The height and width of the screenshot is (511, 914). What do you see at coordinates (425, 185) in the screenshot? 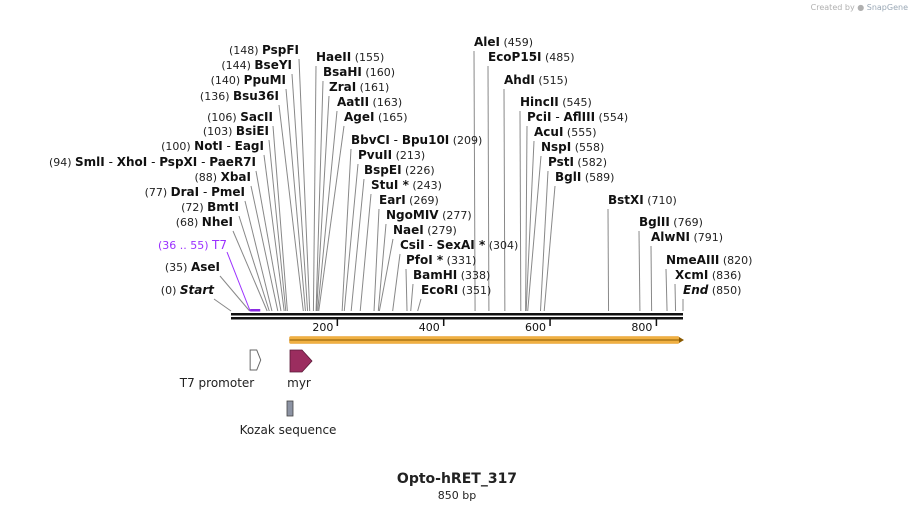
I see `site-position: (243)` at bounding box center [425, 185].